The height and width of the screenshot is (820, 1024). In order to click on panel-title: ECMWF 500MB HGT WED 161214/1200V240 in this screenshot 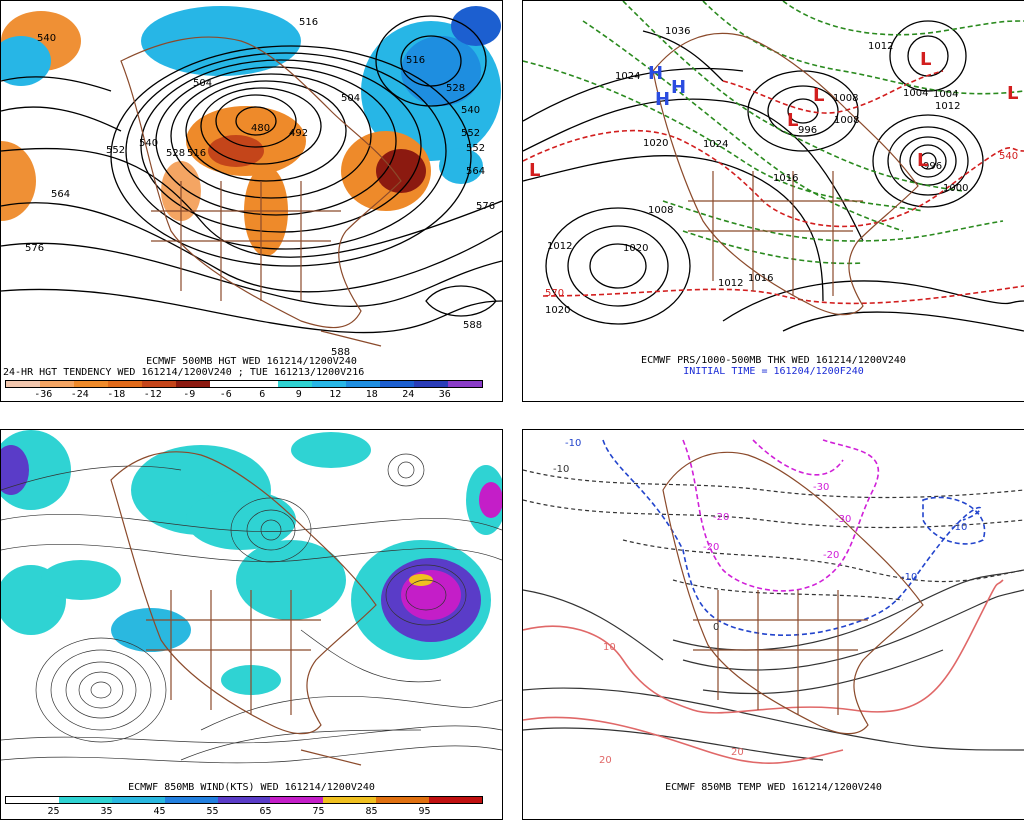, I will do `click(251, 361)`.